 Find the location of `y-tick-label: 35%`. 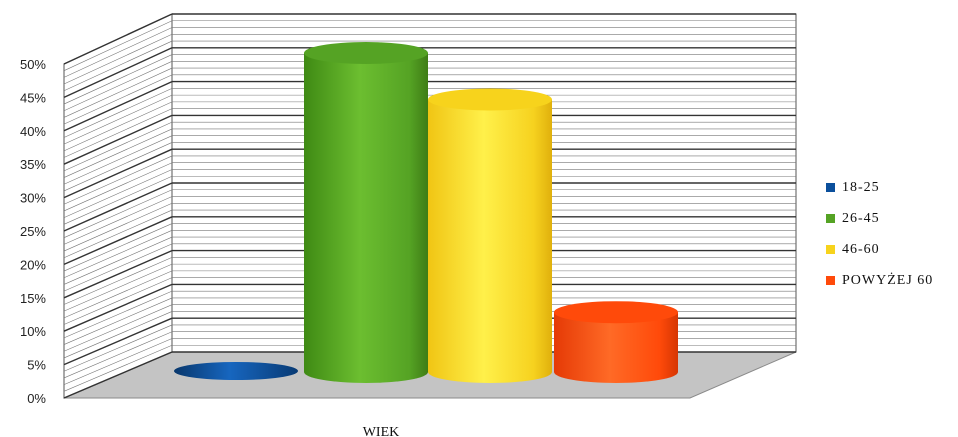

y-tick-label: 35% is located at coordinates (33, 164).